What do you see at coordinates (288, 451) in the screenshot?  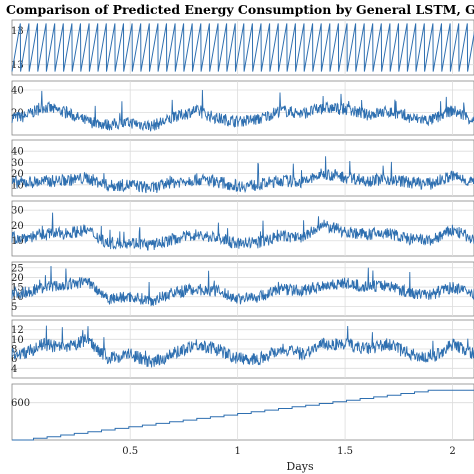 I see `x-axis: 0.5 1 1.5 2` at bounding box center [288, 451].